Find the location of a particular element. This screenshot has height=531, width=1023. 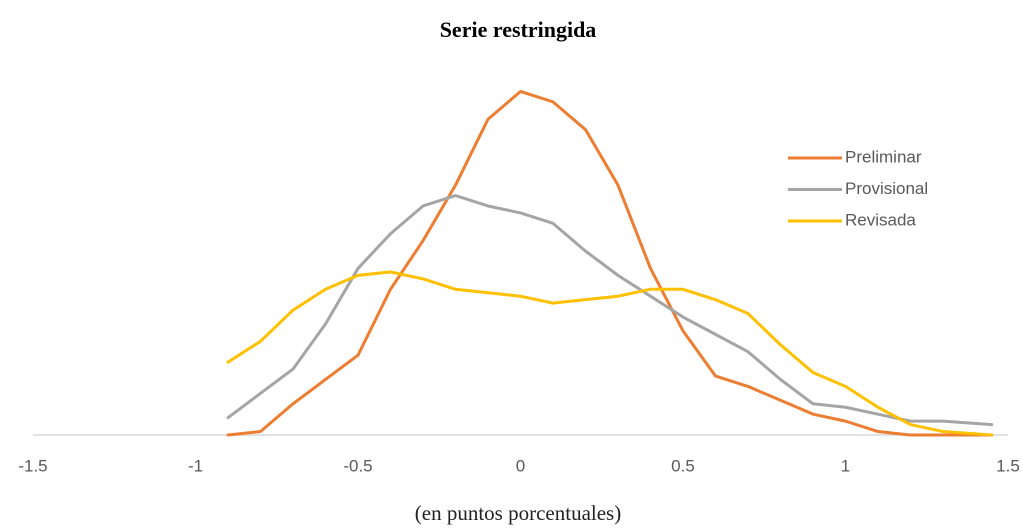

x-tick-label: -0.5 is located at coordinates (357, 465).